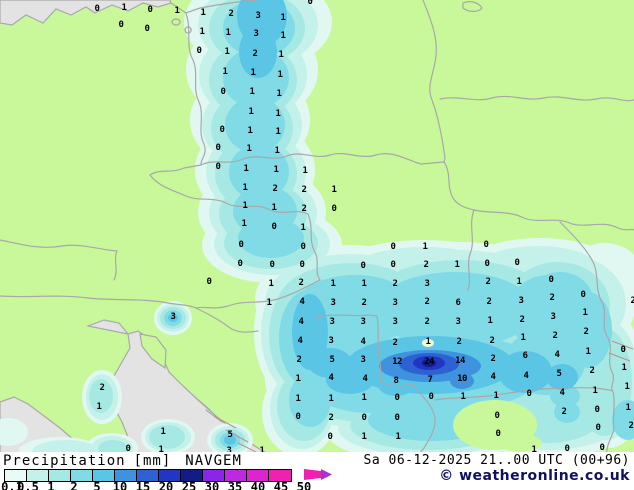 This screenshot has height=490, width=634. Describe the element at coordinates (166, 485) in the screenshot. I see `colorbar-tick: 20` at that location.